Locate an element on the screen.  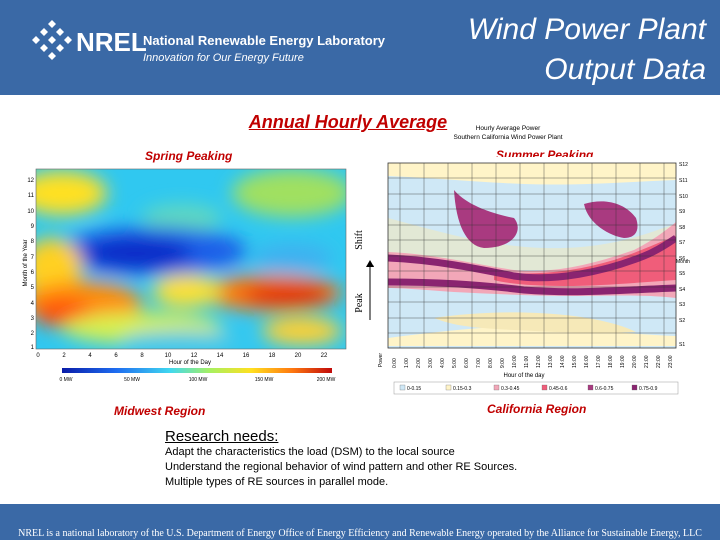
cal-xtick: 18:00 is located at coordinates (611, 361).